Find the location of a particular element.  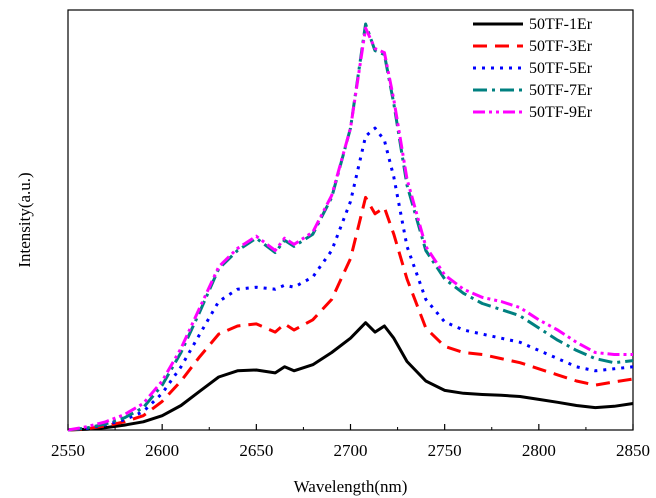

x-ticks: 2550 2600 2650 2700 2750 2800 2850 is located at coordinates (350, 442).